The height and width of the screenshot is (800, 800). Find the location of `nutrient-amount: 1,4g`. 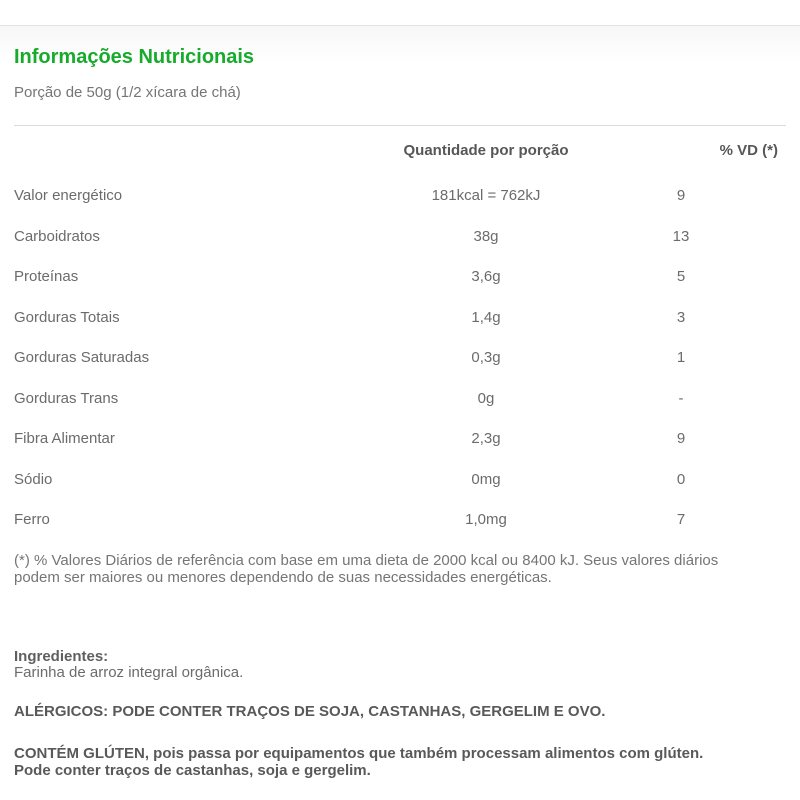

nutrient-amount: 1,4g is located at coordinates (486, 317).